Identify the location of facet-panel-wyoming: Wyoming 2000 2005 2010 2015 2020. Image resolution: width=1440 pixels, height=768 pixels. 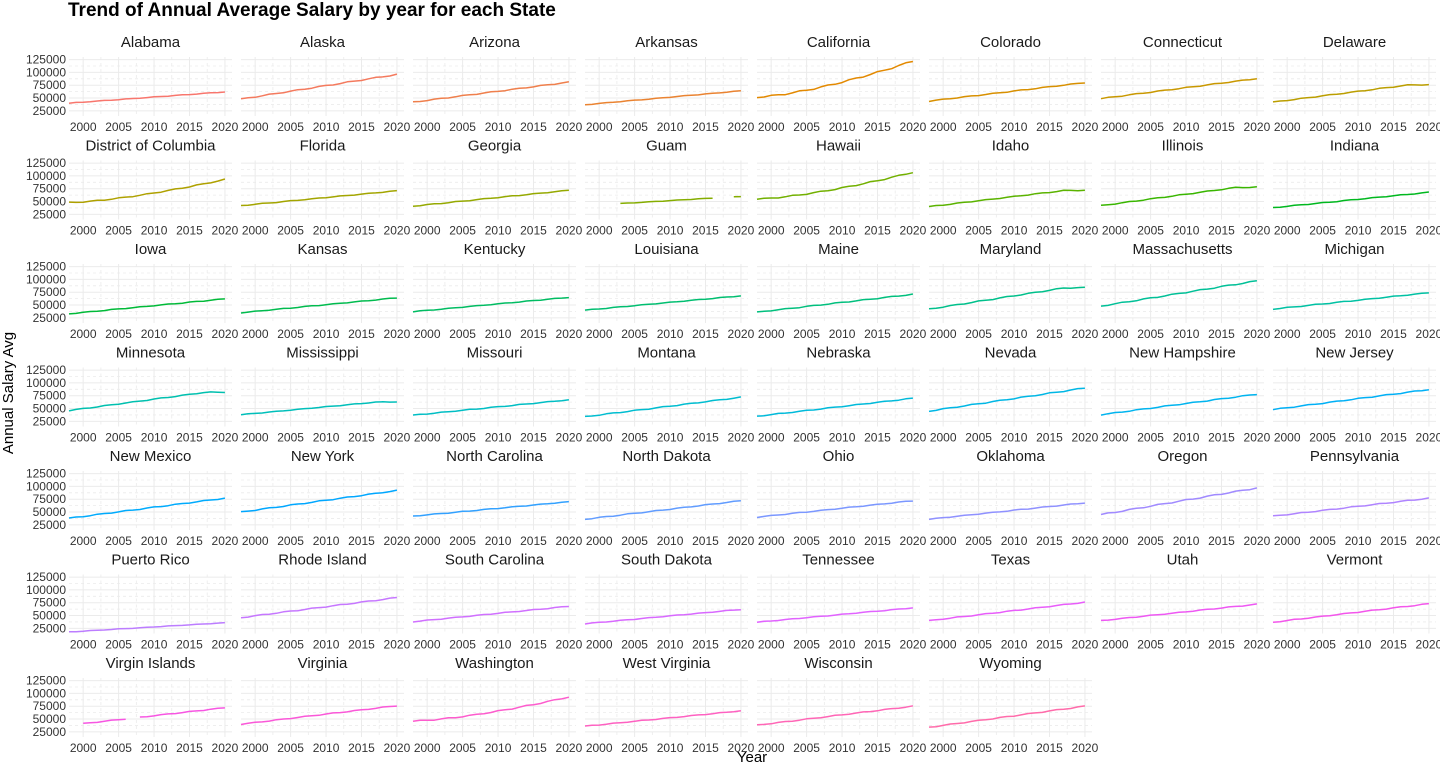
(1013, 705).